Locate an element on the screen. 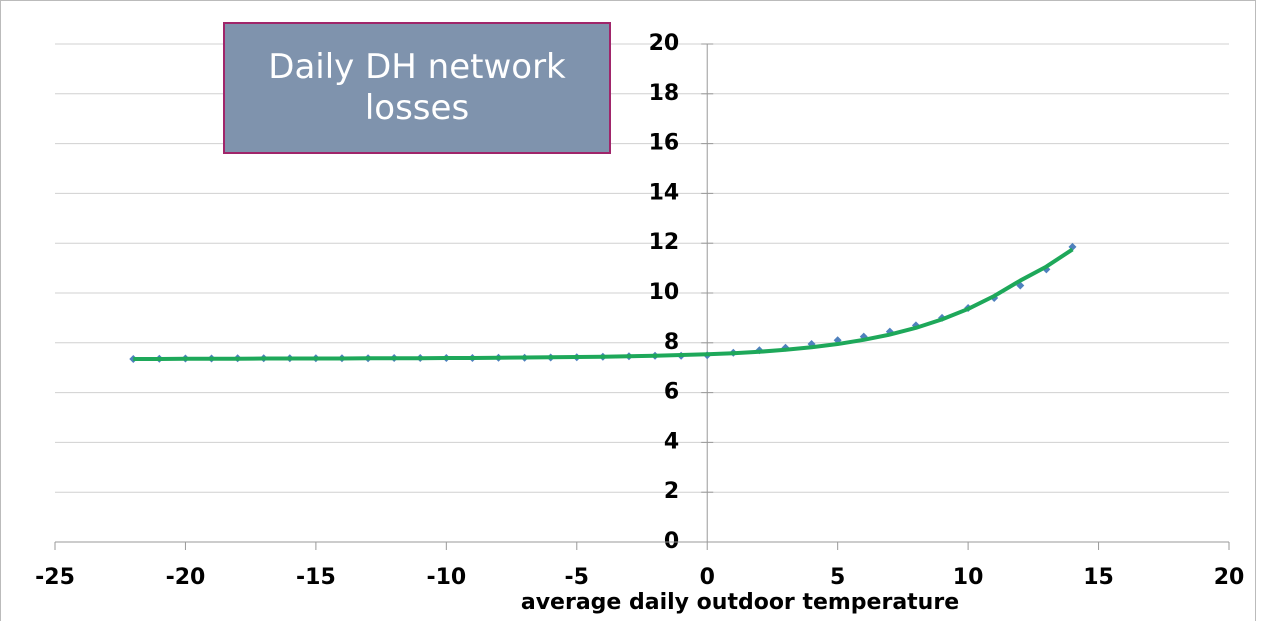  y-tick-label: 20 is located at coordinates (664, 43).